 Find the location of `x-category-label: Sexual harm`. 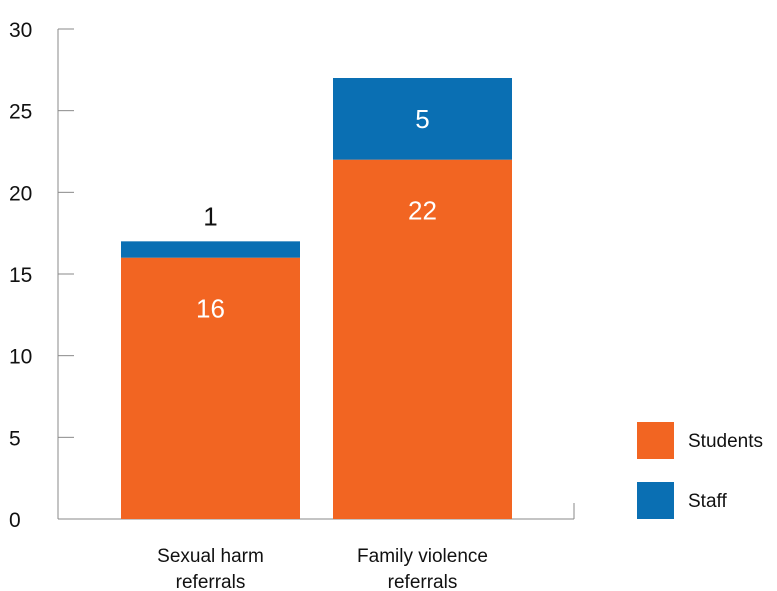

x-category-label: Sexual harm is located at coordinates (210, 556).